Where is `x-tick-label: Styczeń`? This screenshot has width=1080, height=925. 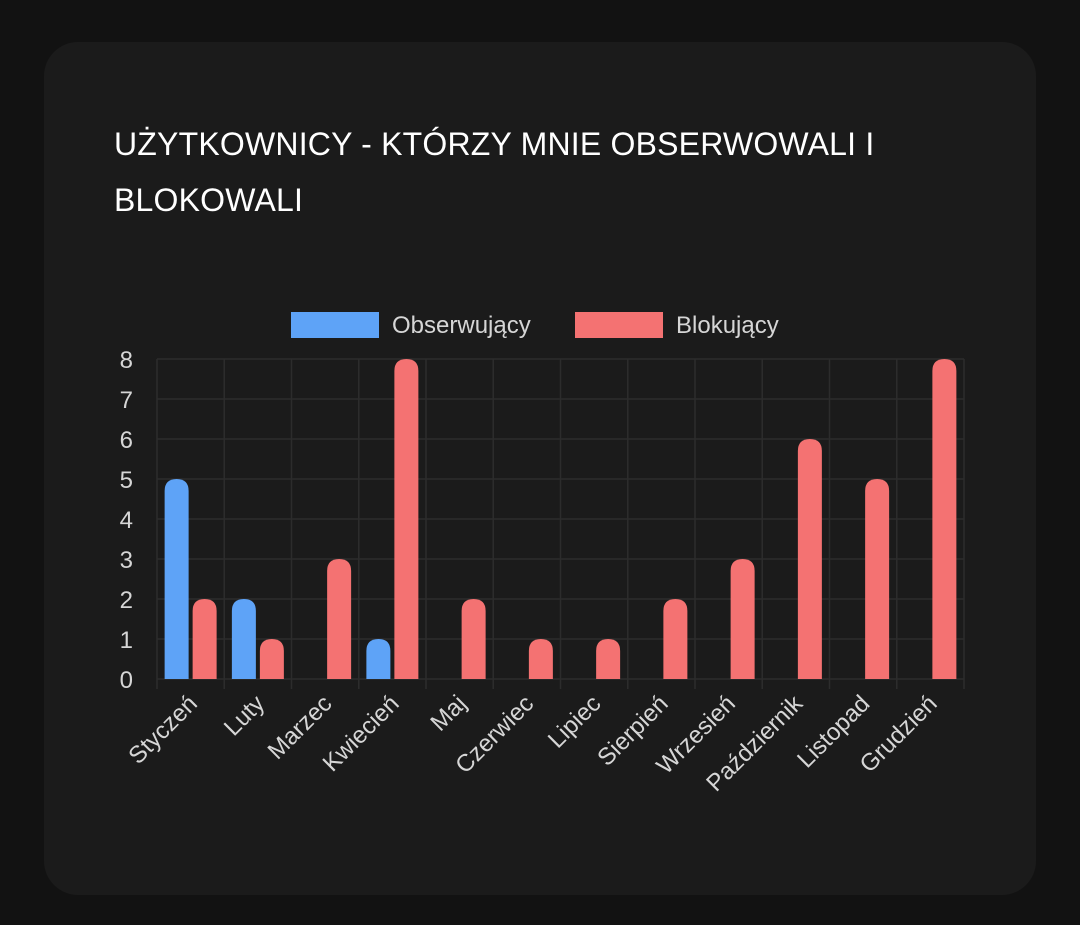
x-tick-label: Styczeń is located at coordinates (162, 729).